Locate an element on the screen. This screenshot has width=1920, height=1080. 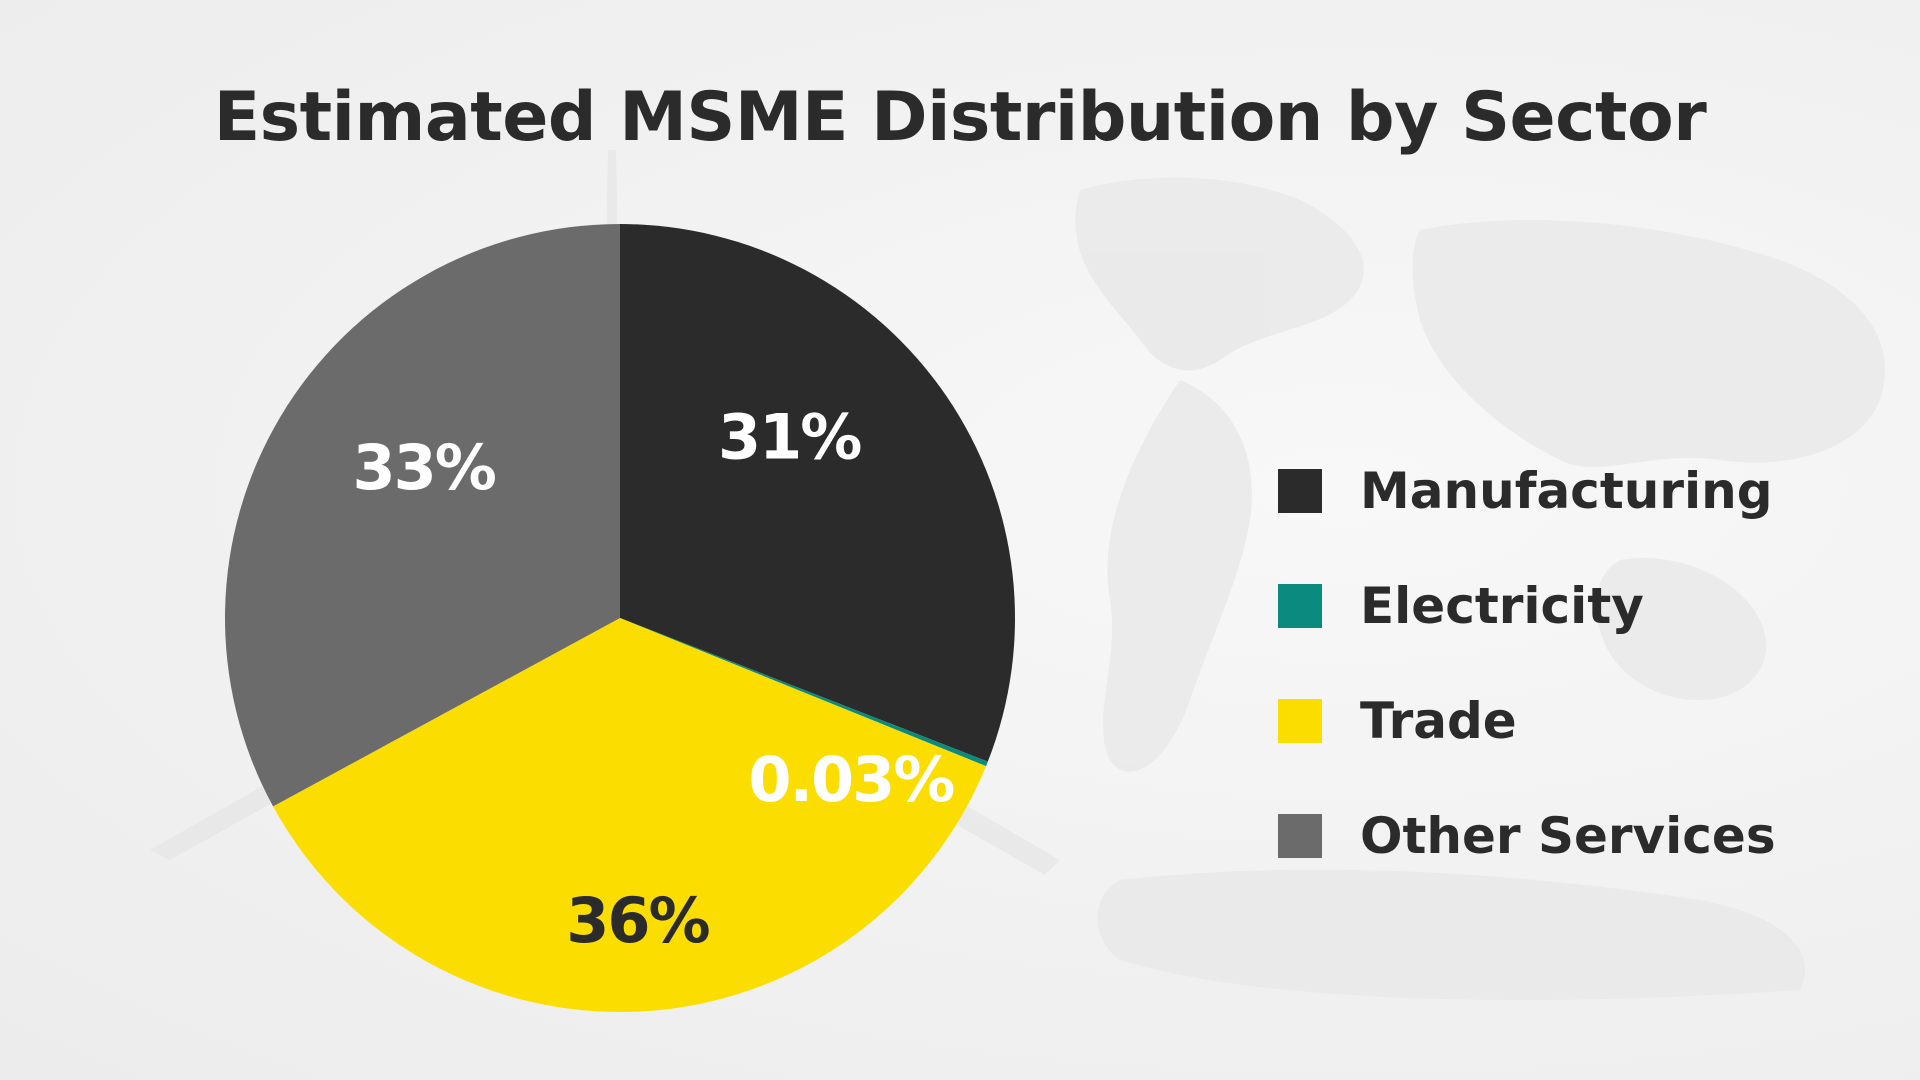
pie-slice-manufacturing is located at coordinates (817, 493).